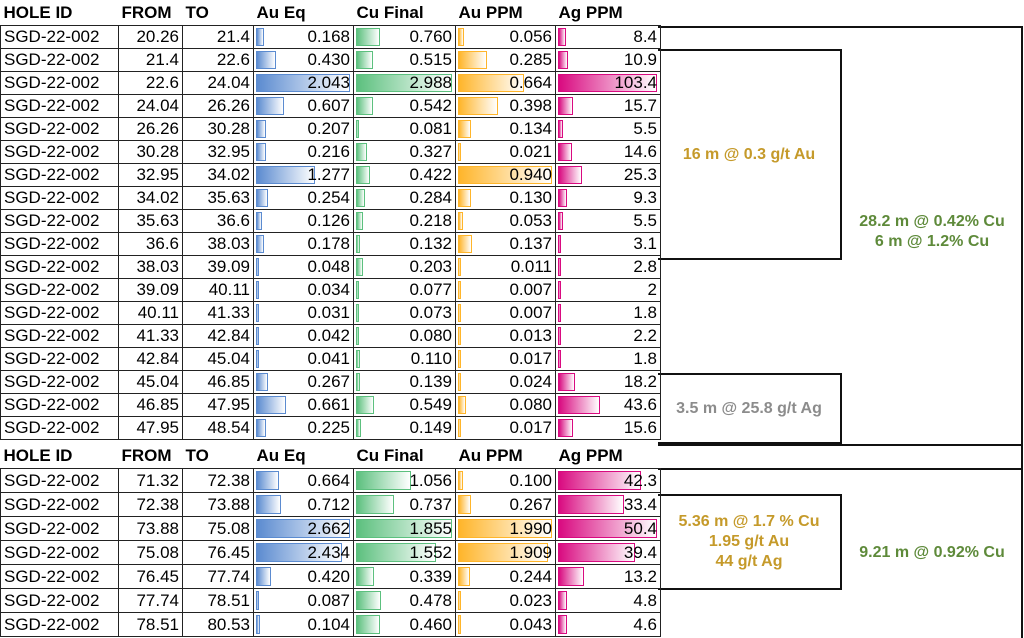 The height and width of the screenshot is (638, 1024). Describe the element at coordinates (640, 576) in the screenshot. I see `value-ag-ppm: 13.2` at that location.